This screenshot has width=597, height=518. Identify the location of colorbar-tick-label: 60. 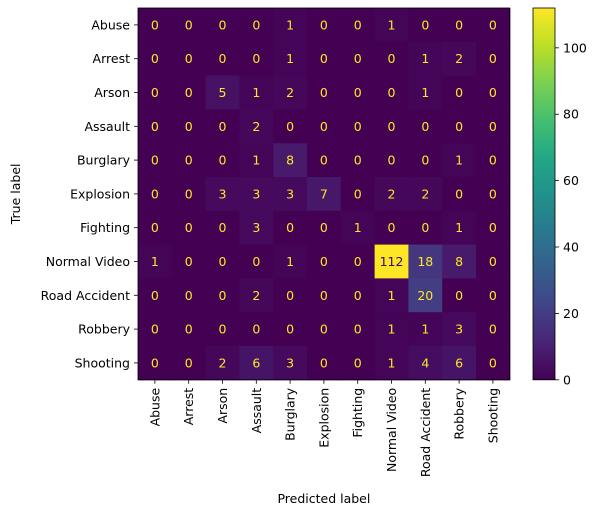
(571, 180).